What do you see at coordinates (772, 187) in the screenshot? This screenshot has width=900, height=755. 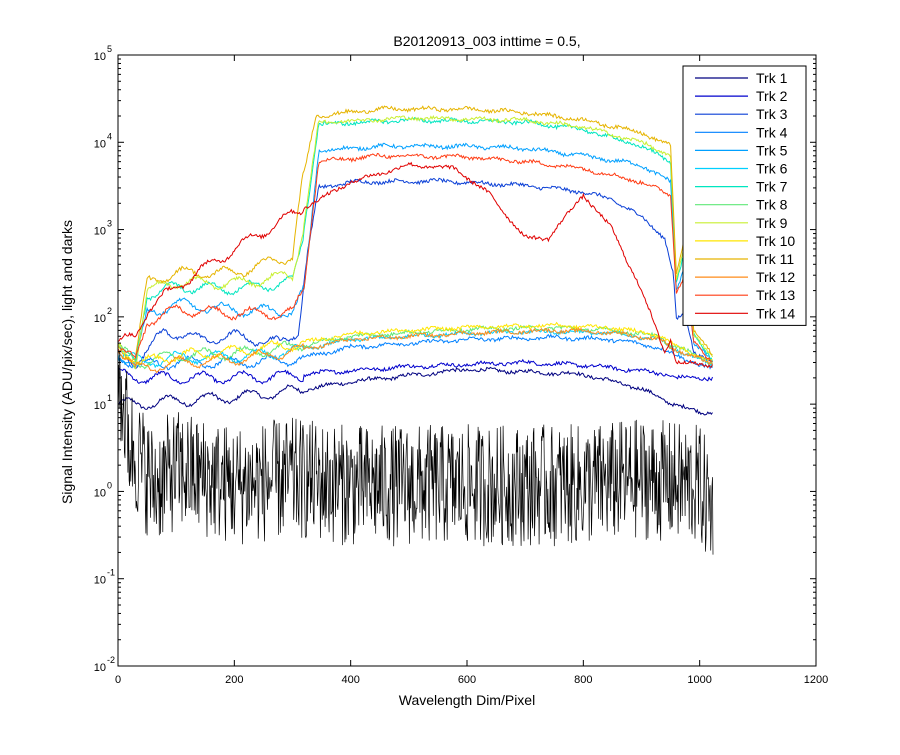 I see `legend-label: Trk 7` at bounding box center [772, 187].